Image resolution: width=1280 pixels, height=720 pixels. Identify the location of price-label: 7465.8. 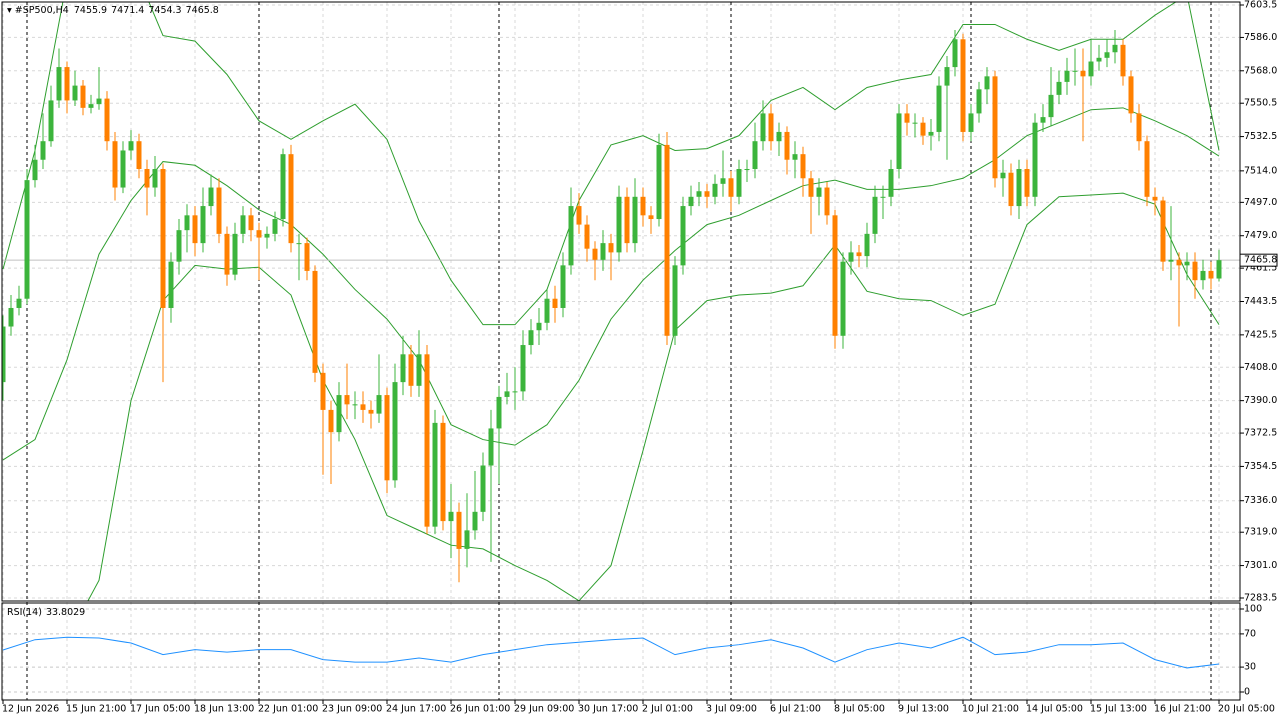
(1260, 260).